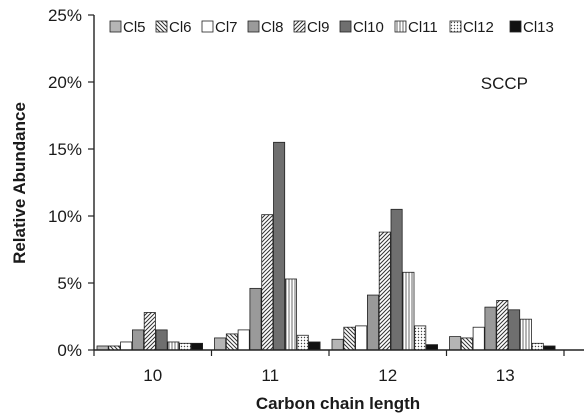 The height and width of the screenshot is (420, 584). I want to click on x-tick-label: 10, so click(152, 375).